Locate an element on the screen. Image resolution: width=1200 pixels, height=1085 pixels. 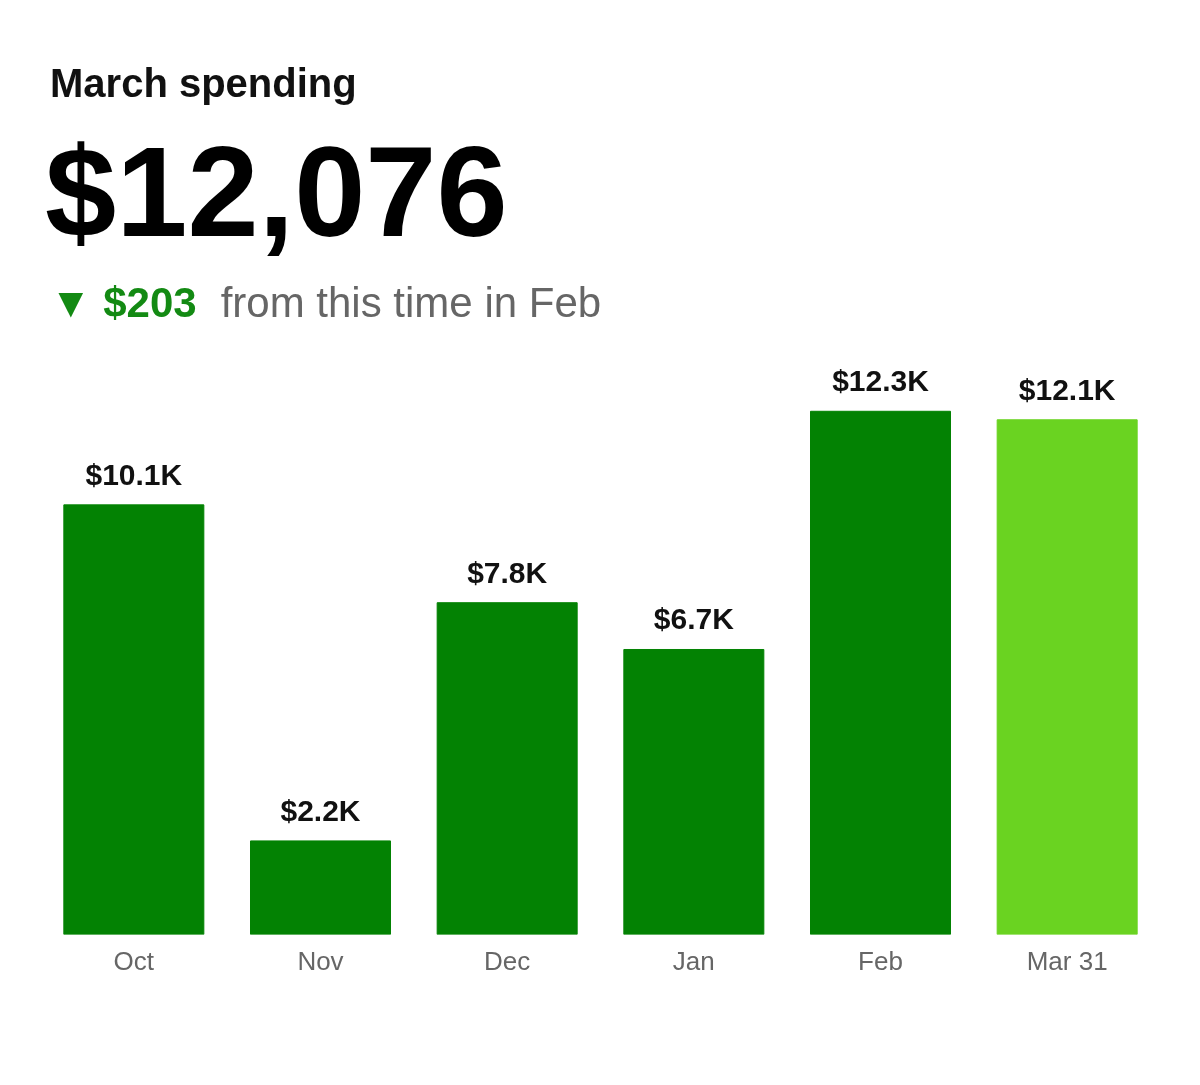
chart-subtitle: $12,076 is located at coordinates (276, 192).